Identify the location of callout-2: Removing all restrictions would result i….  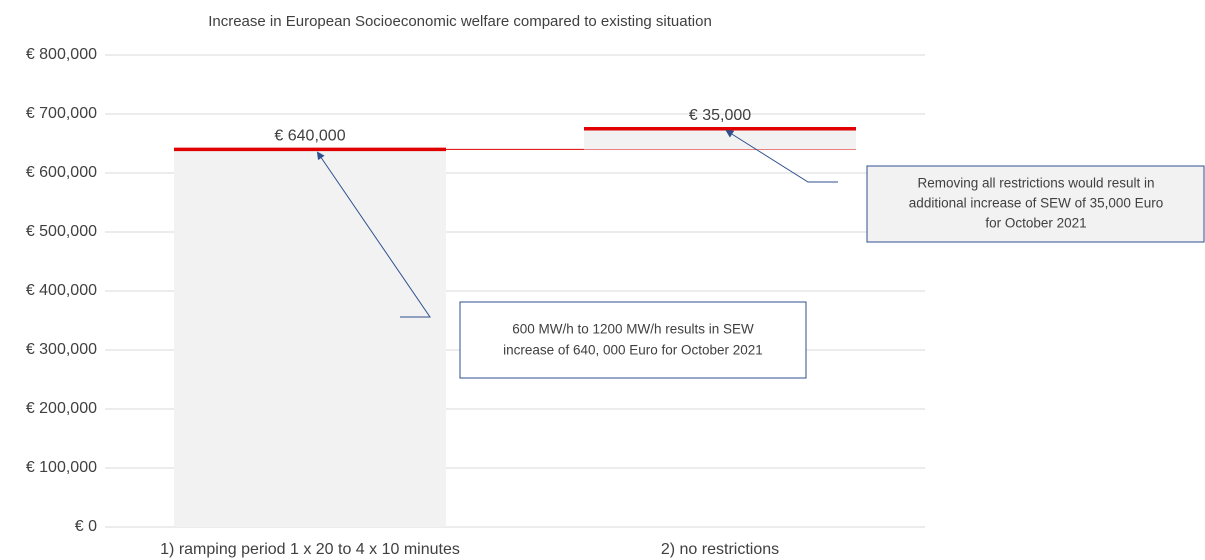
(965, 186).